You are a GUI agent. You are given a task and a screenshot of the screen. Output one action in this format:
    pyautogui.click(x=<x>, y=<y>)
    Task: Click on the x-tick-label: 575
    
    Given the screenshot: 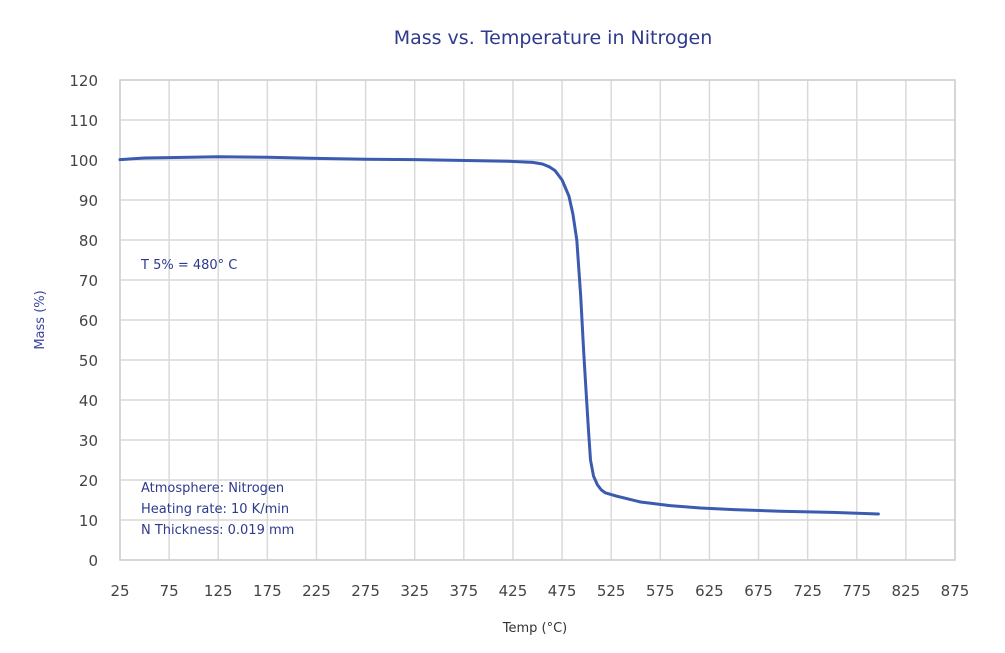 What is the action you would take?
    pyautogui.click(x=660, y=591)
    